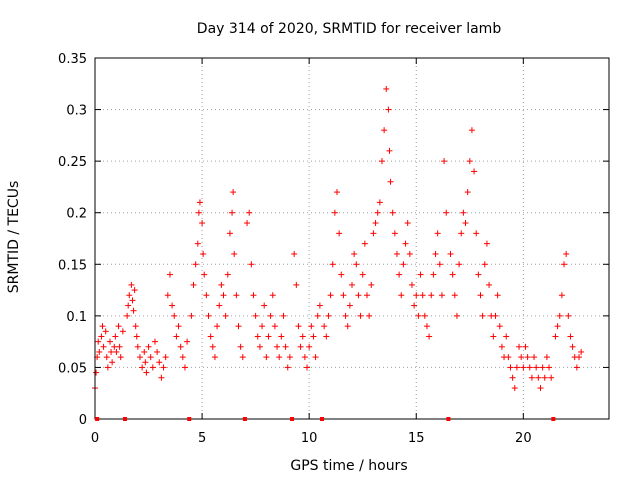  I want to click on x-tick-label: 15, so click(416, 438).